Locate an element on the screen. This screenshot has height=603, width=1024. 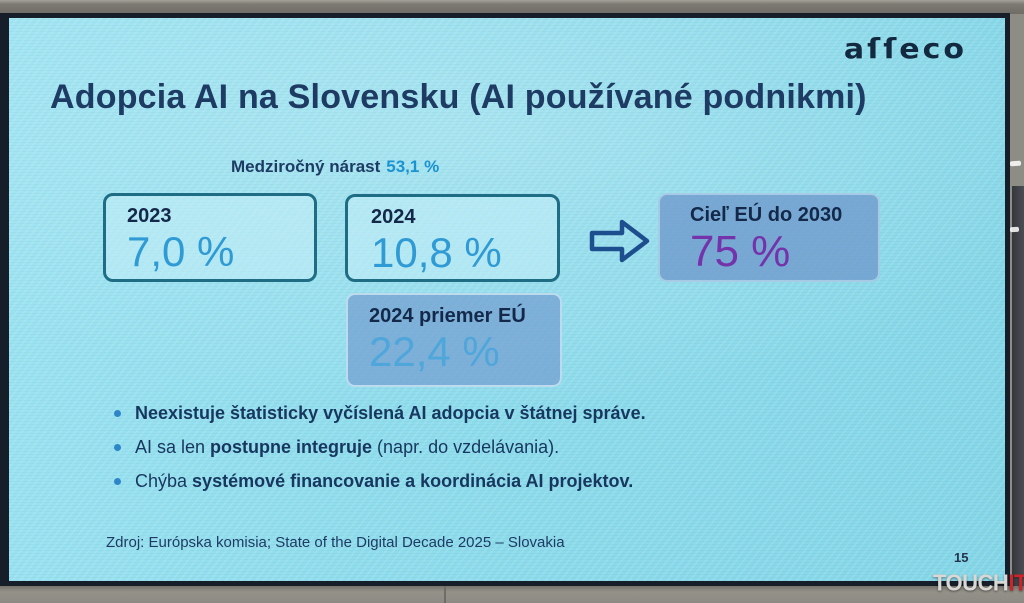
bullet-text-segment: postupne integruje is located at coordinates (291, 447).